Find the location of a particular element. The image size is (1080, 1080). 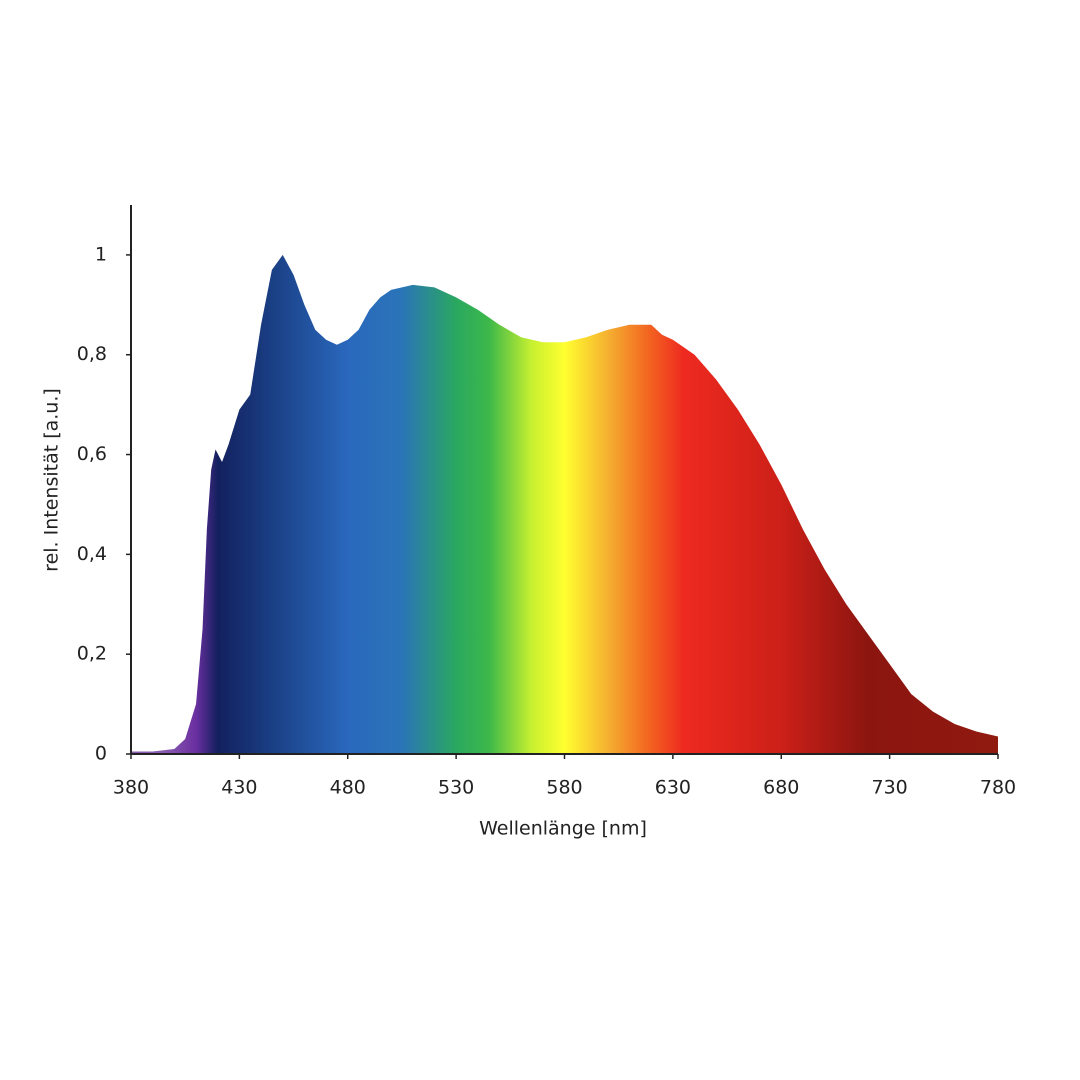

x-tick-label: 380 is located at coordinates (131, 788).